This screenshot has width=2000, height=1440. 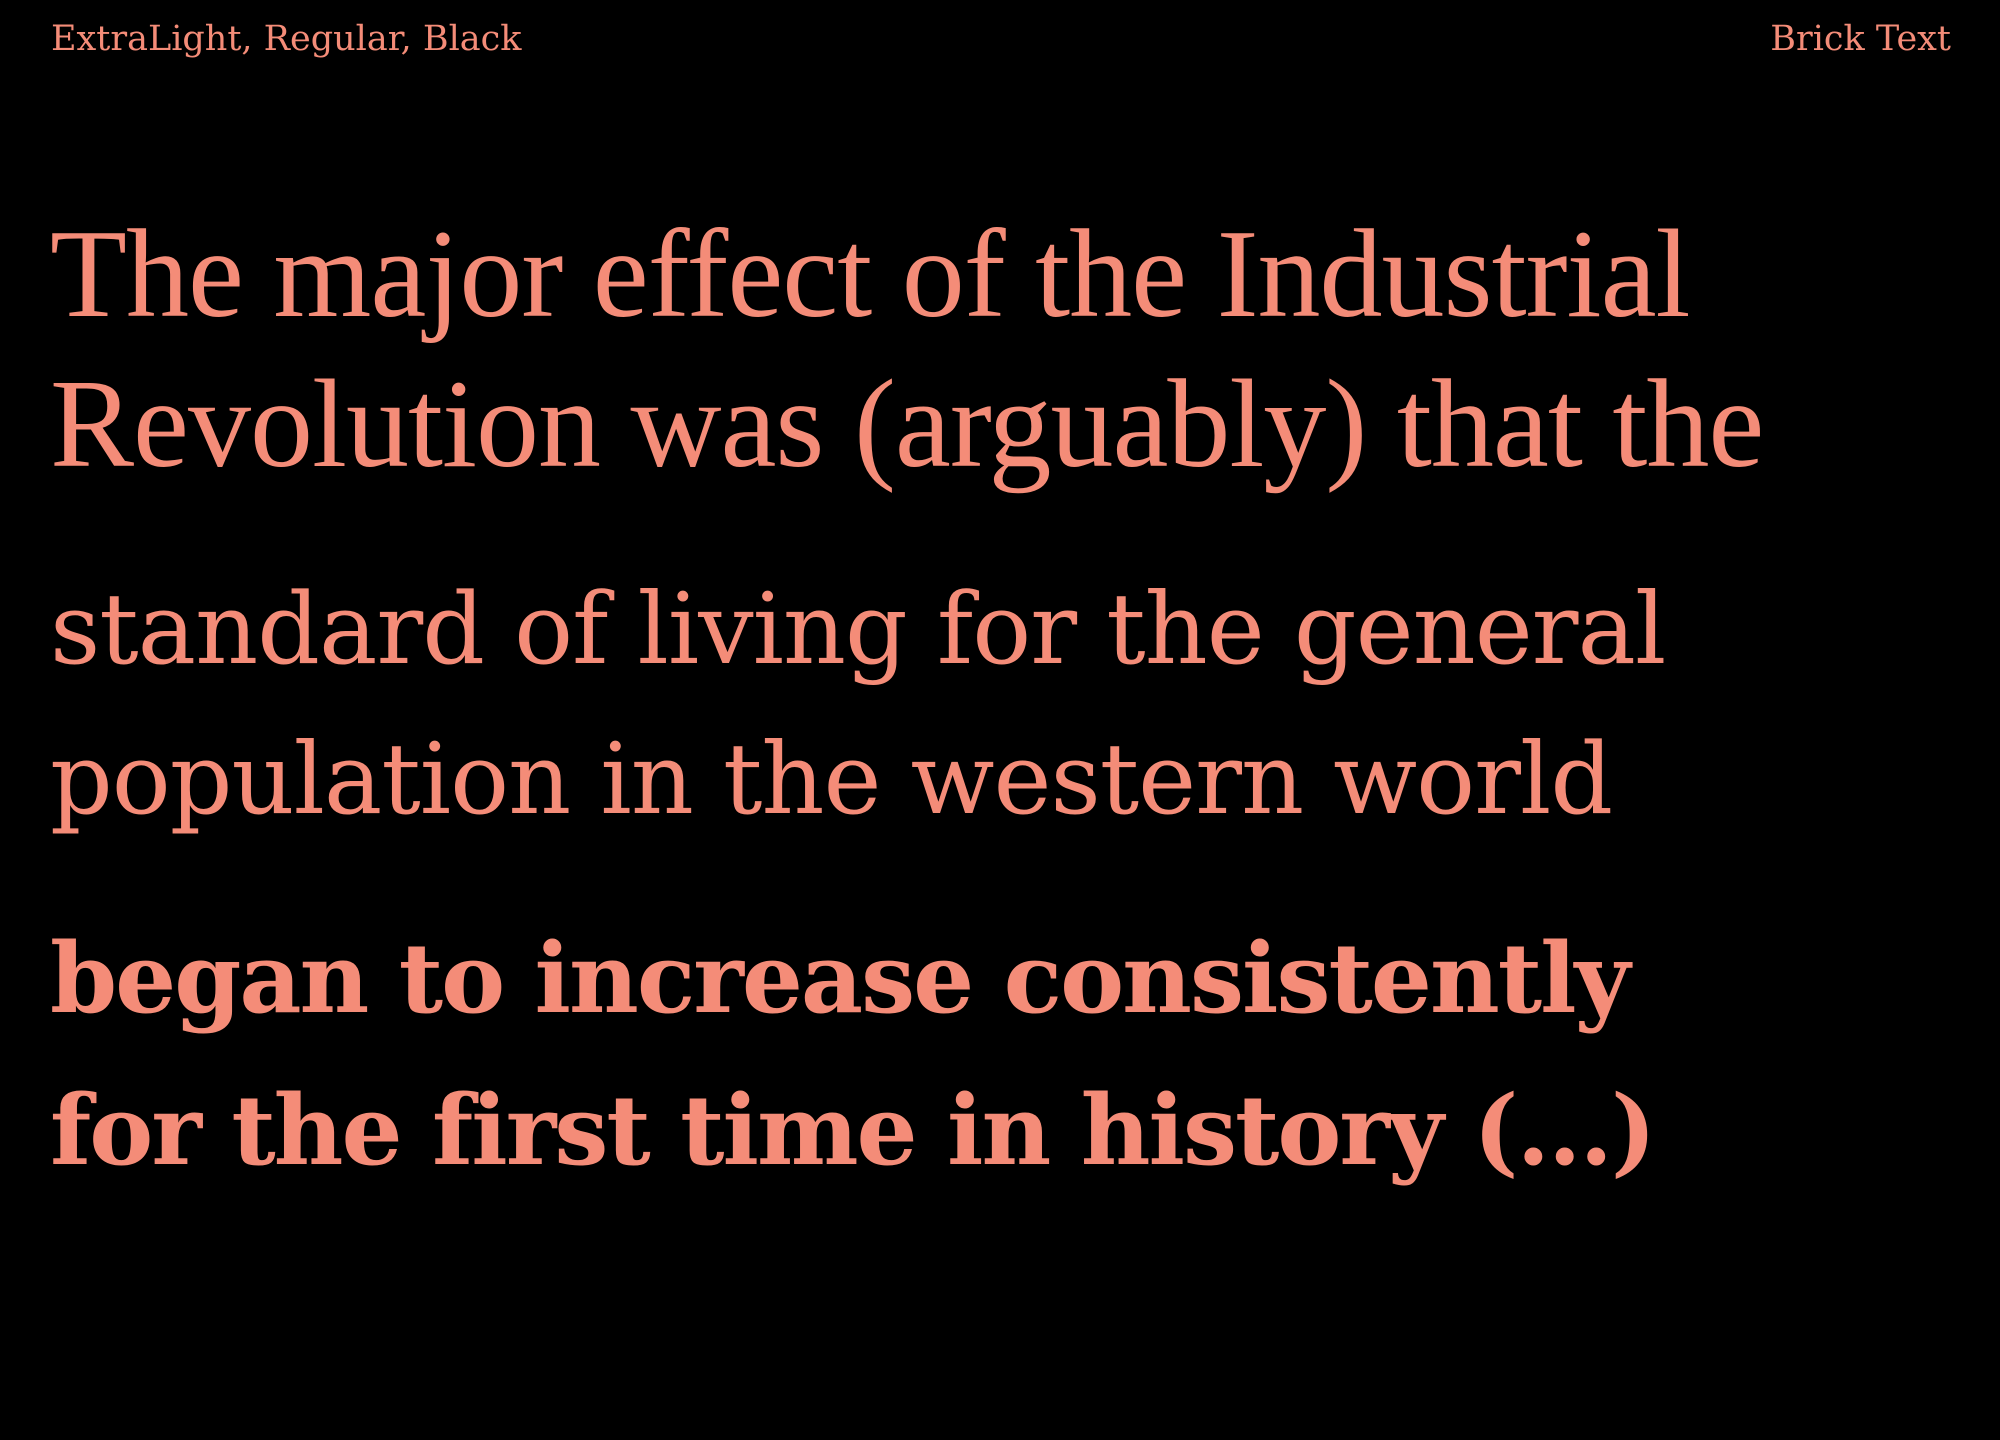 I want to click on extralight-line: The major effect of the Industrial, so click(x=870, y=274).